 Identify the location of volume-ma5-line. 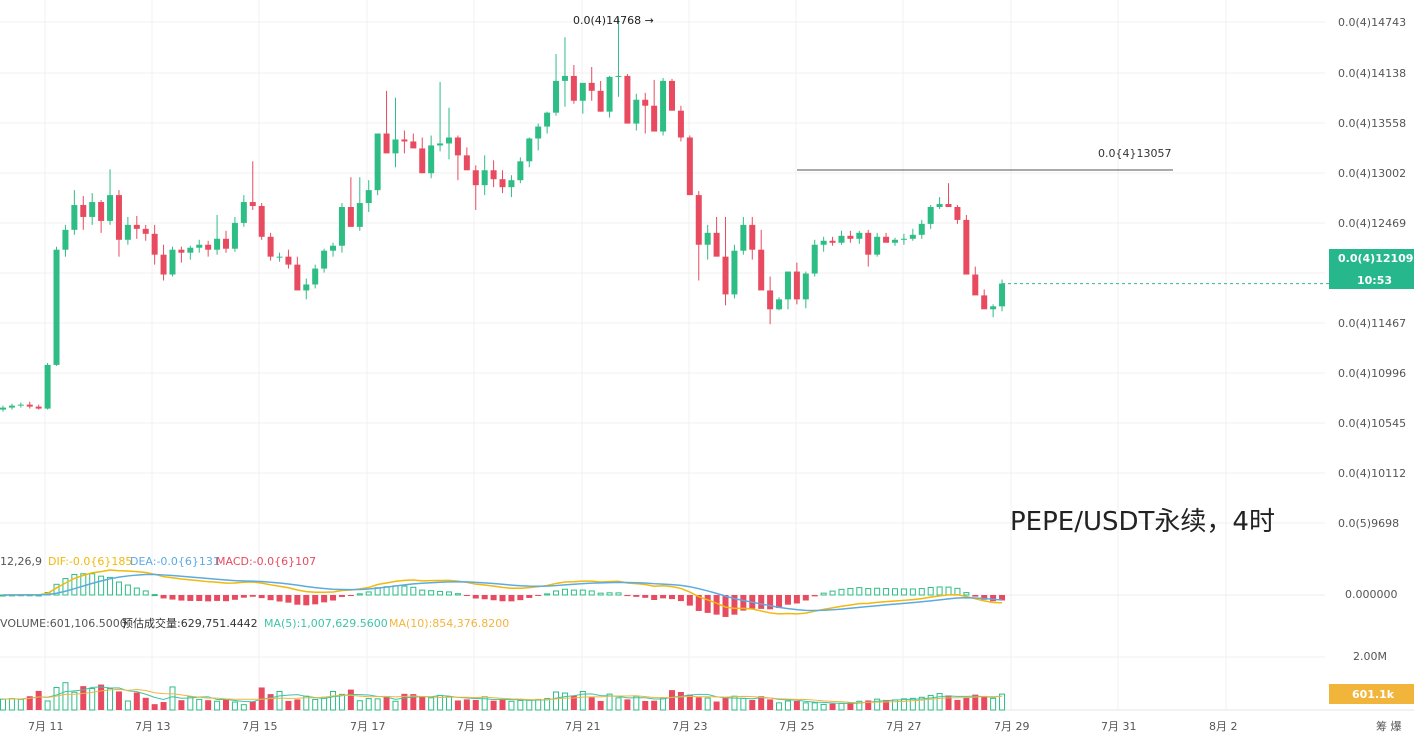
(502, 695).